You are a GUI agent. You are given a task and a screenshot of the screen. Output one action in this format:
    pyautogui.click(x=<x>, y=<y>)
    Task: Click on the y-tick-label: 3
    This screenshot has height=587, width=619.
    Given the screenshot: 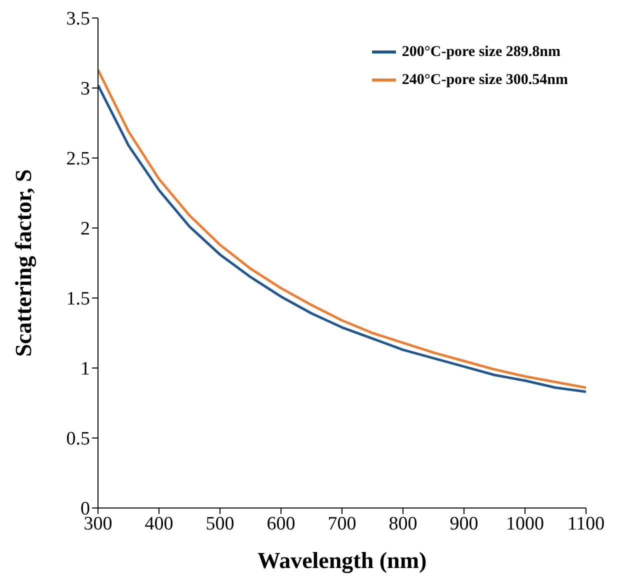 What is the action you would take?
    pyautogui.click(x=85, y=89)
    